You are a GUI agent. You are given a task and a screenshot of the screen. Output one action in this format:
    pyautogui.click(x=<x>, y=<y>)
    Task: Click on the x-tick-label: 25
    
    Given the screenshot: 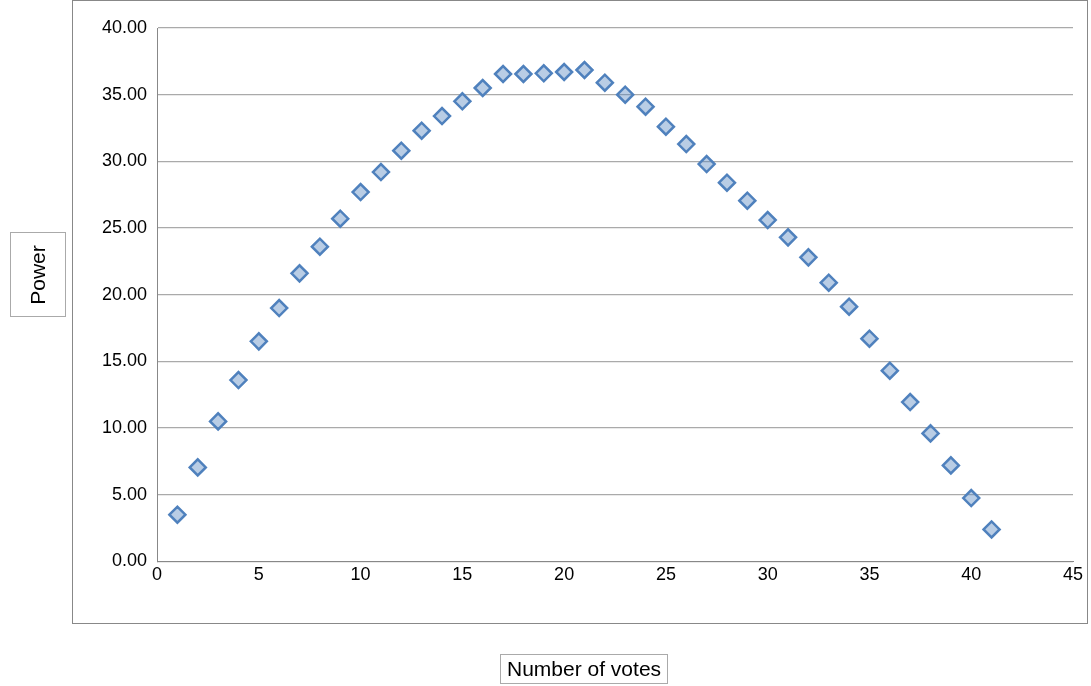 What is the action you would take?
    pyautogui.click(x=665, y=574)
    